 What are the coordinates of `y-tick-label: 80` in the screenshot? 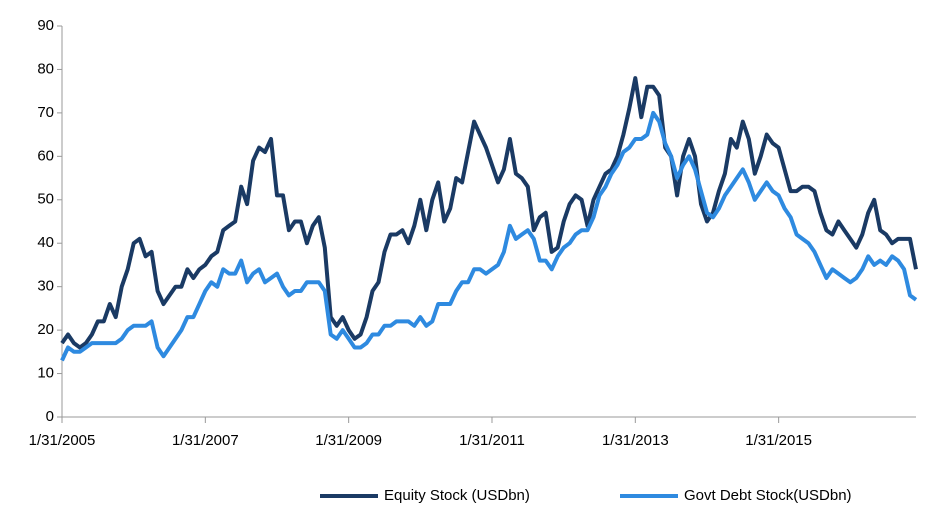 It's located at (45, 68).